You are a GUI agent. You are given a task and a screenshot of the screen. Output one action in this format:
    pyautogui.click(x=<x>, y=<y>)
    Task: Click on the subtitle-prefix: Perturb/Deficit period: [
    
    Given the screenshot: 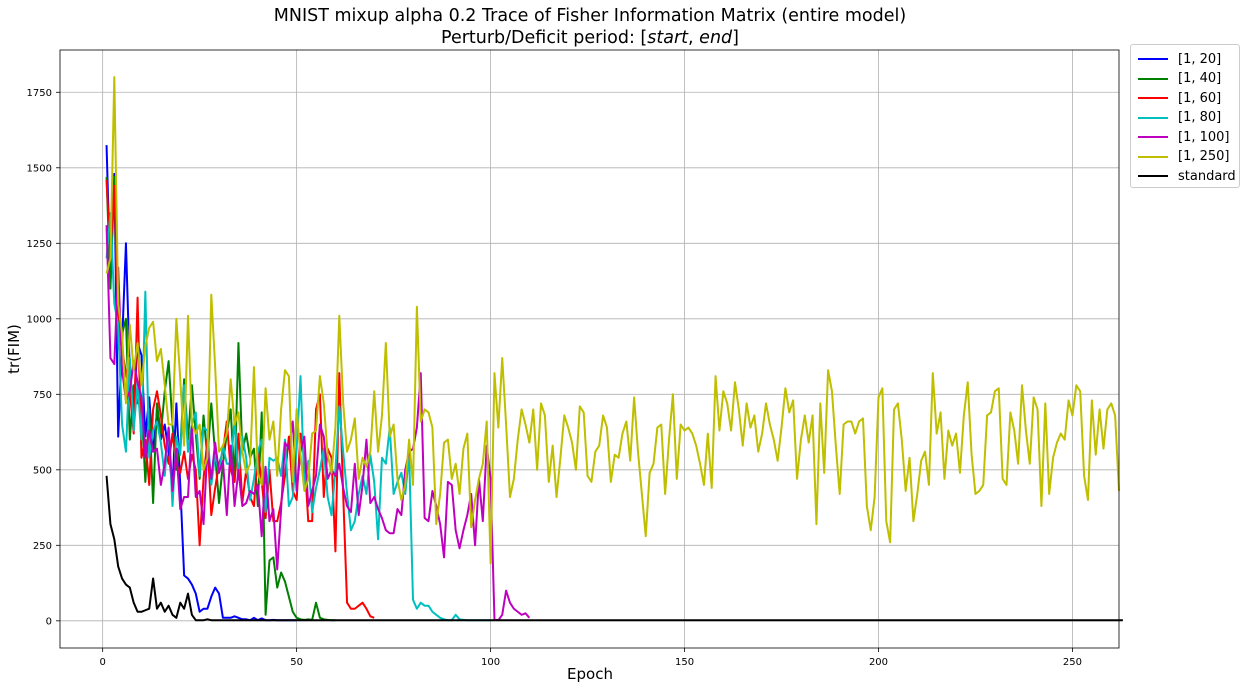 What is the action you would take?
    pyautogui.click(x=544, y=38)
    